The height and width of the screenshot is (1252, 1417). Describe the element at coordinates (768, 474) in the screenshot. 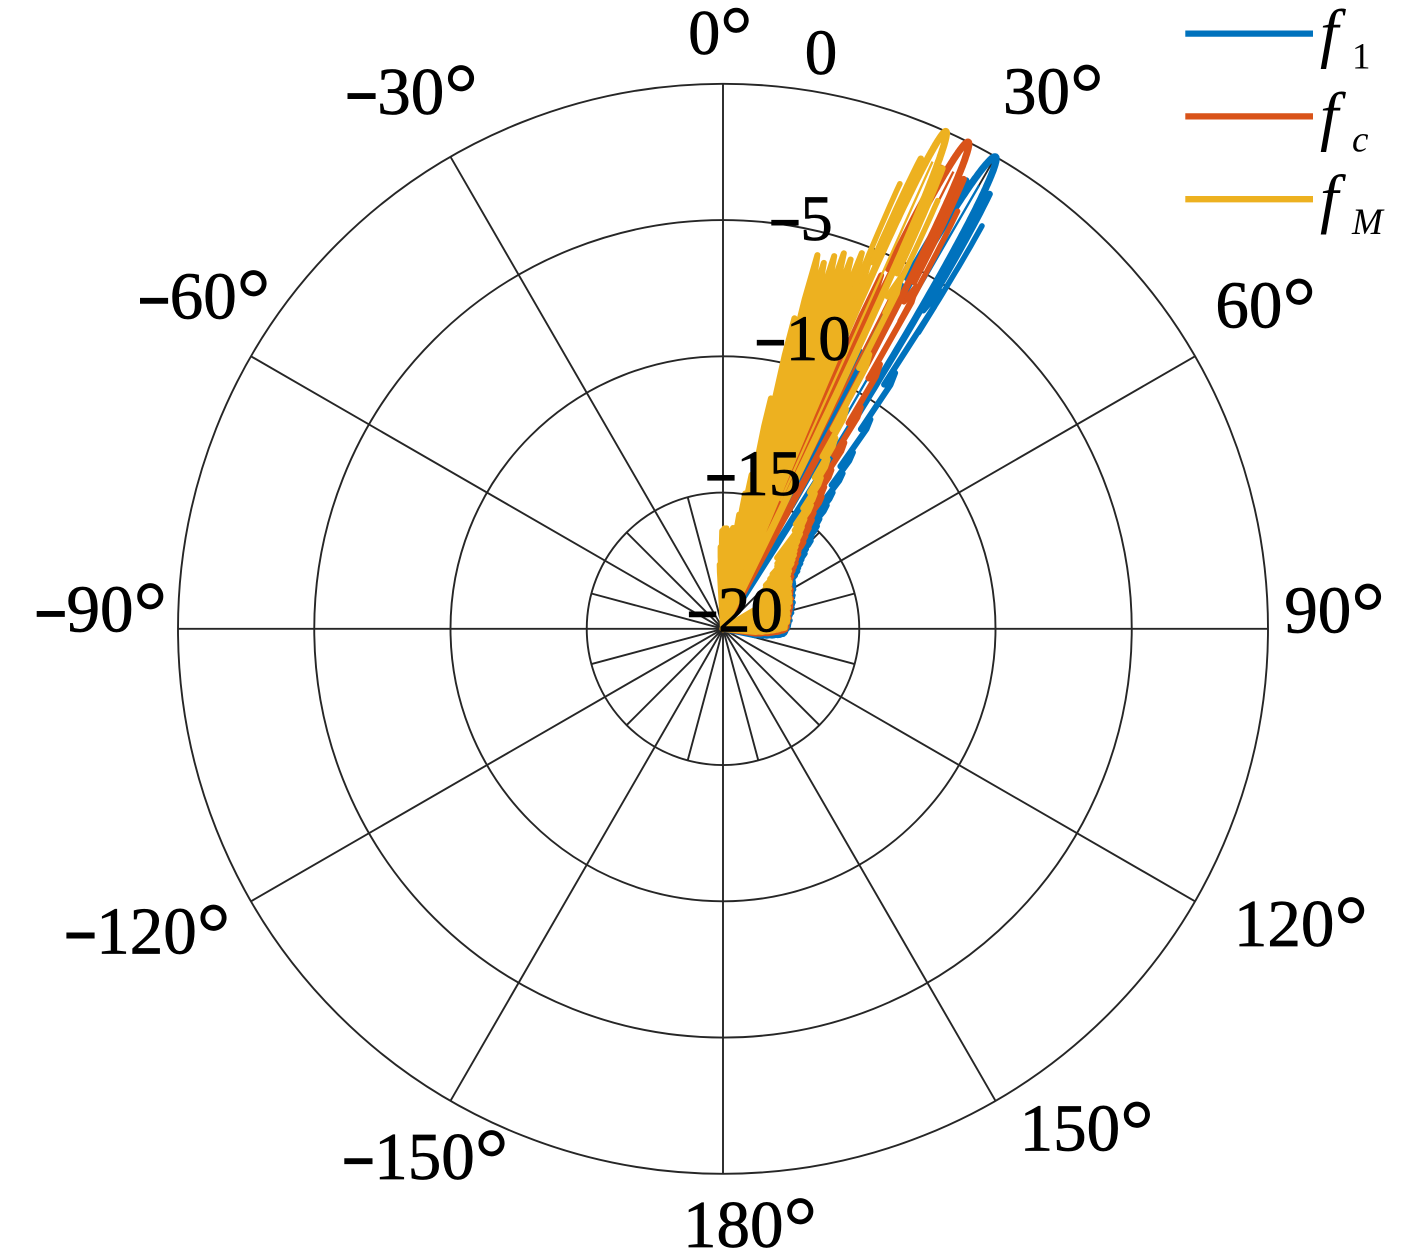

I see `svg-text: 15` at that location.